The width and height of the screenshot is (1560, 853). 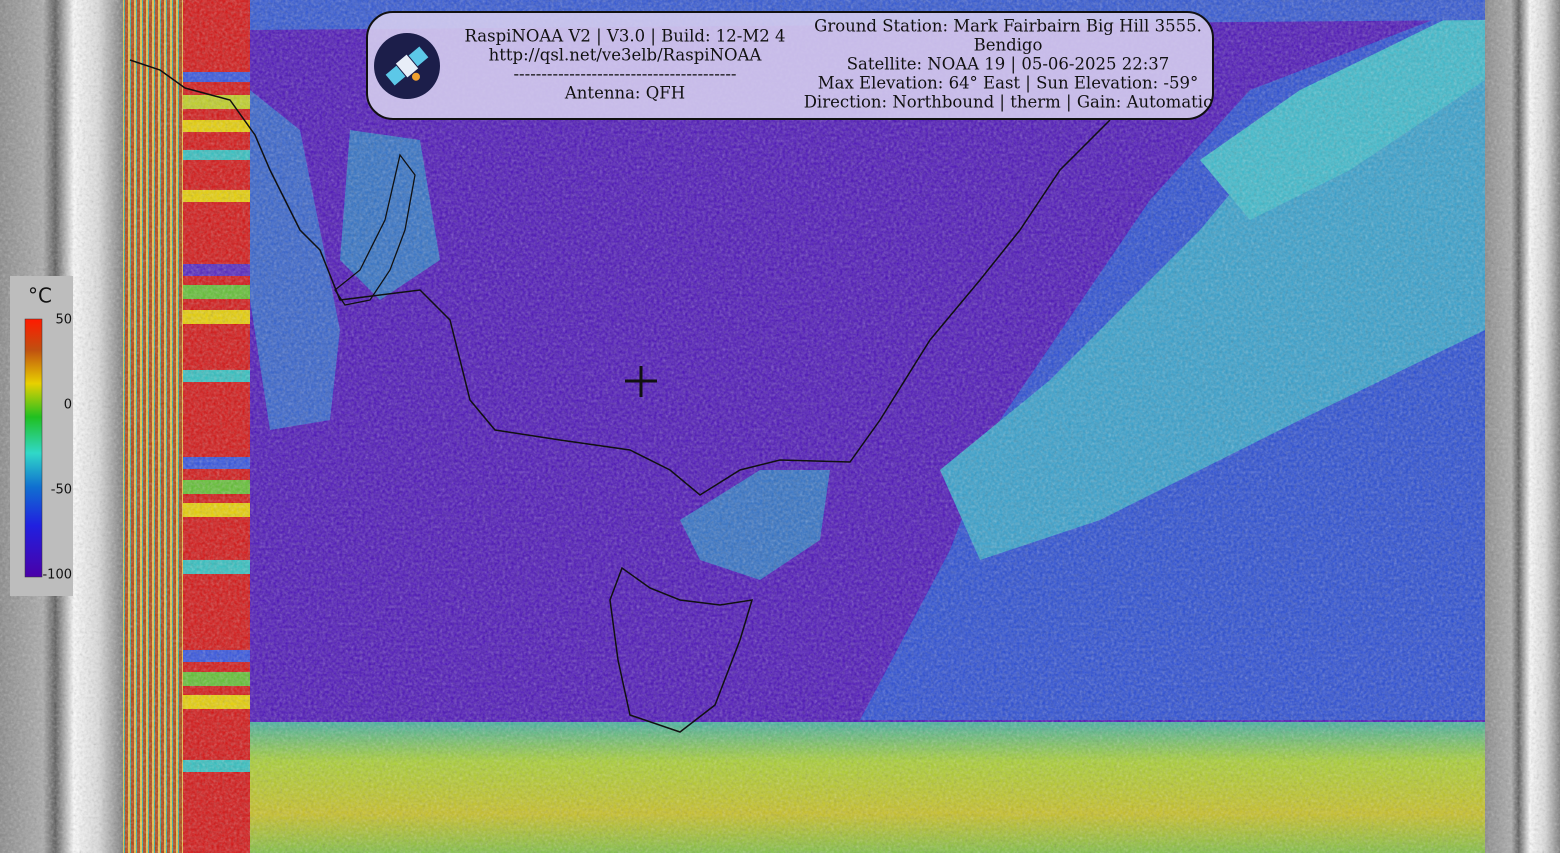 I want to click on header-line: Satellite: NOAA 19 | 05-06-2025 22:37, so click(x=1008, y=64).